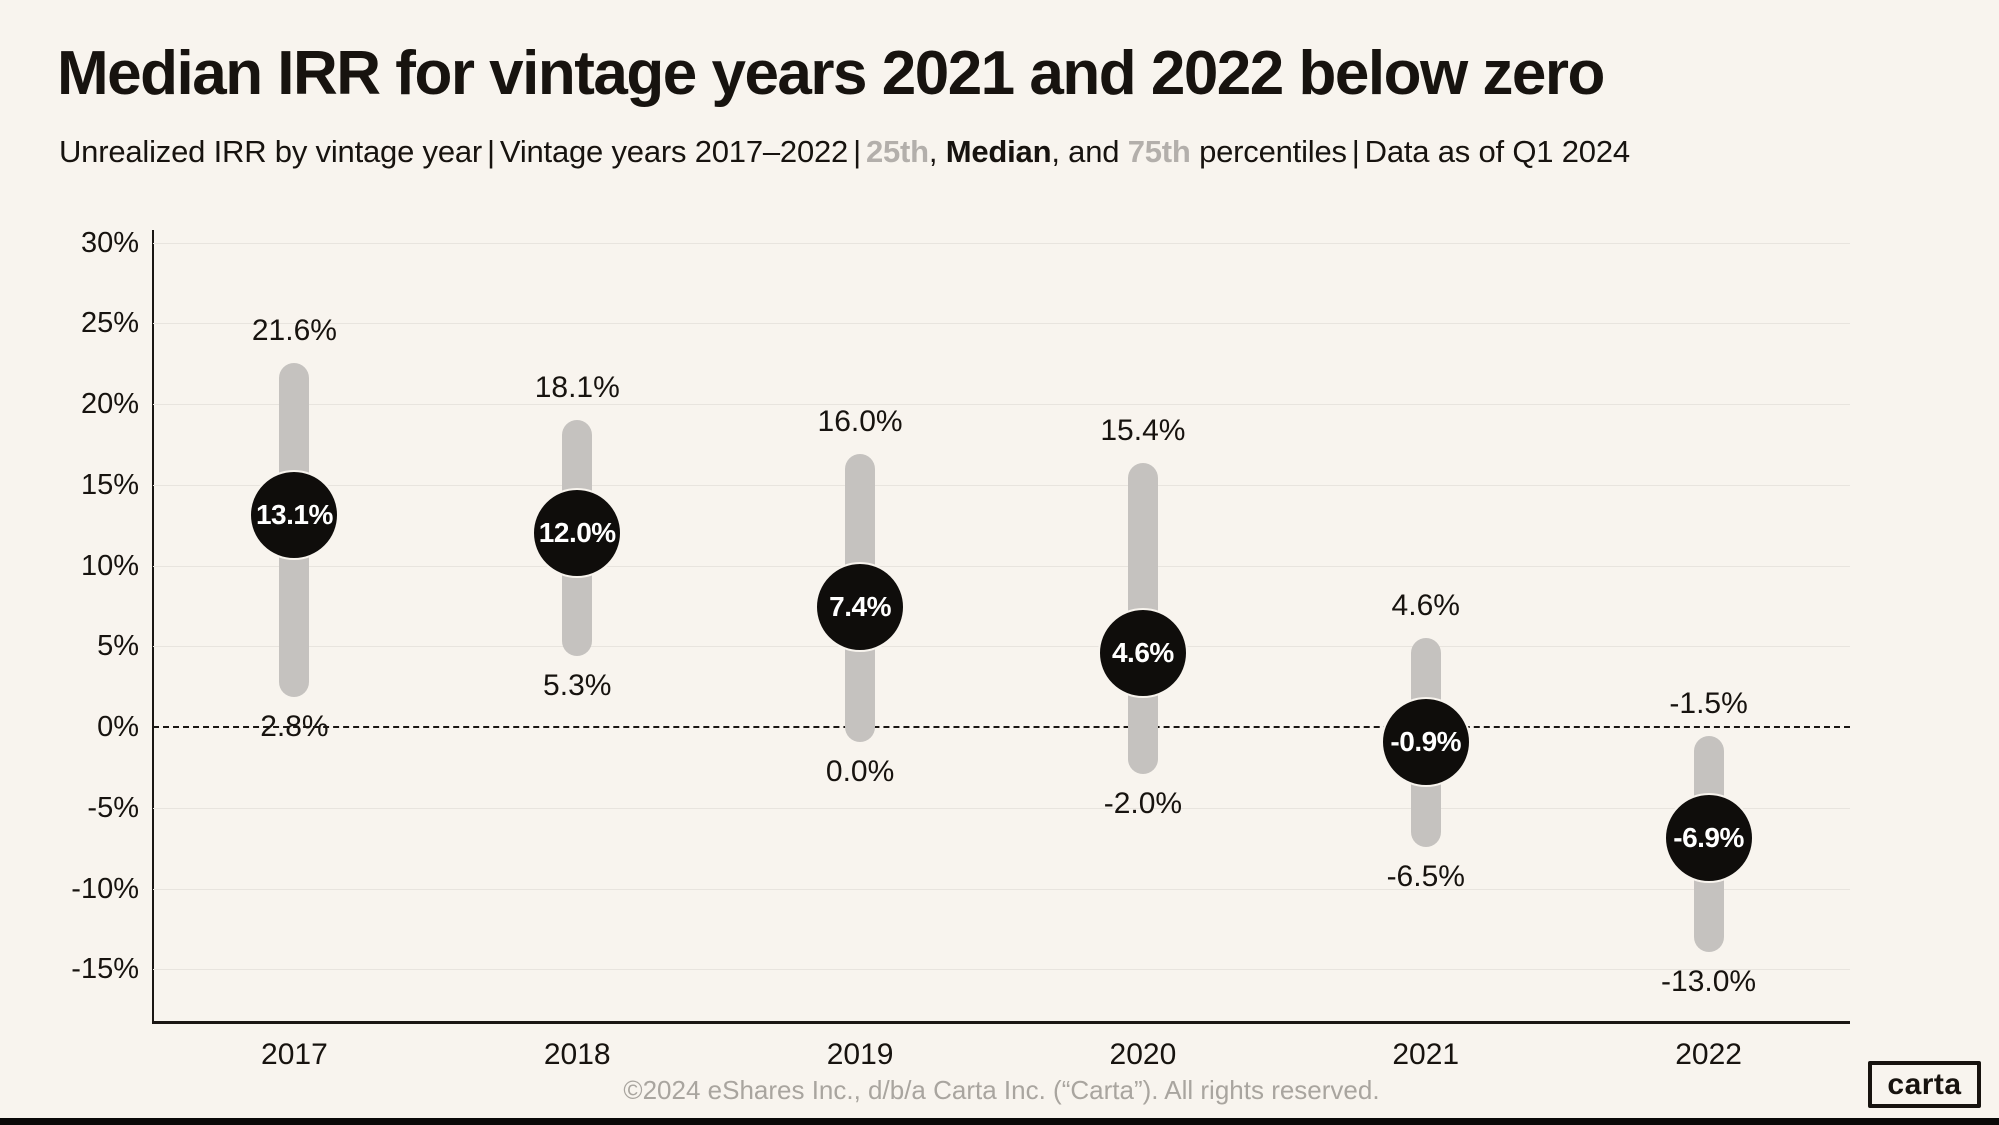  Describe the element at coordinates (937, 151) in the screenshot. I see `subtitle-run: ,` at that location.